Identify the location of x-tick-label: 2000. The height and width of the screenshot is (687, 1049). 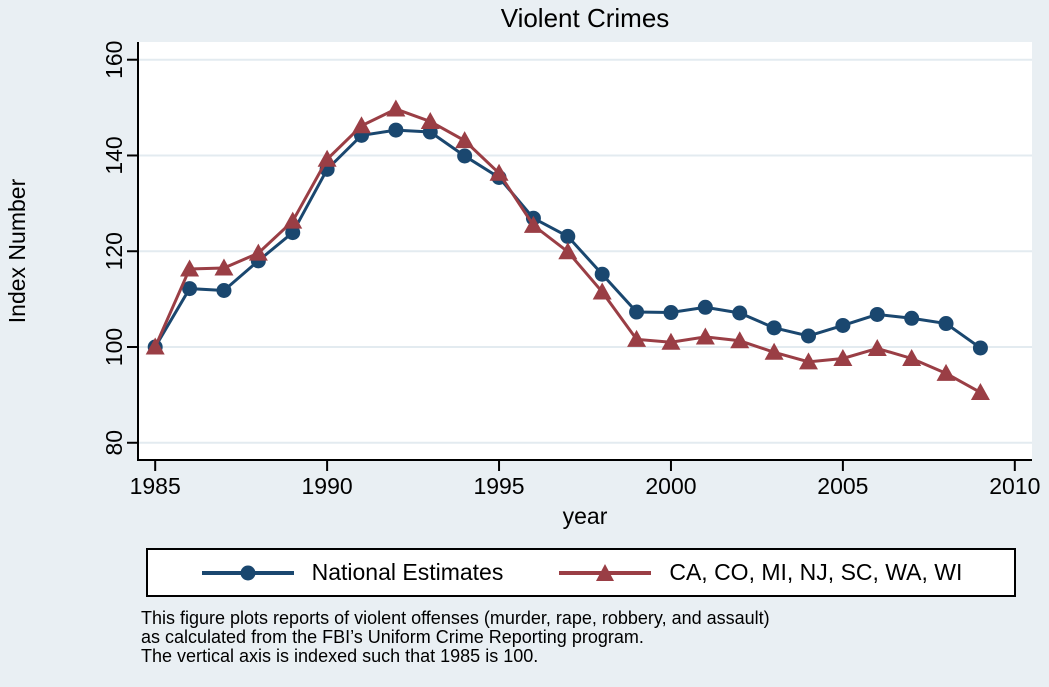
(670, 486).